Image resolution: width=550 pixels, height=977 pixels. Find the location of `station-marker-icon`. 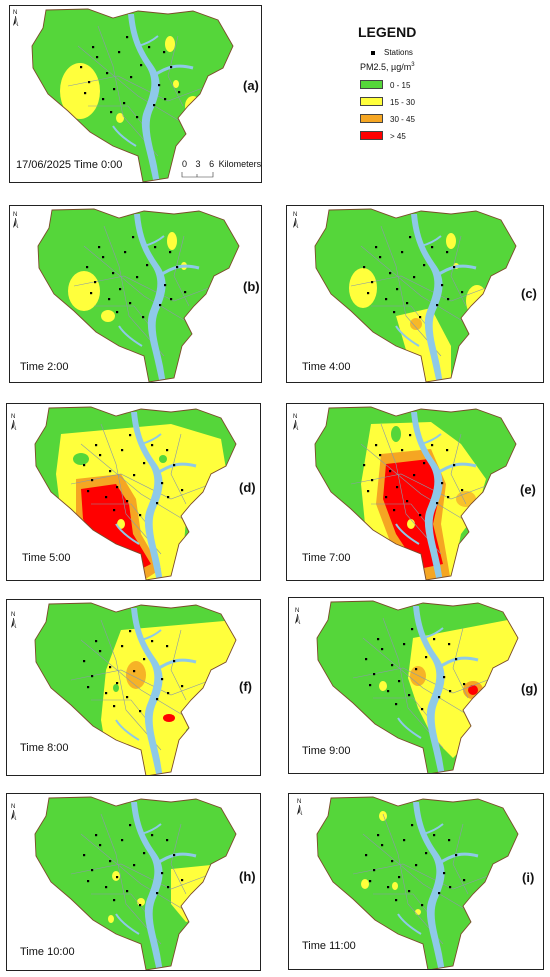

station-marker-icon is located at coordinates (373, 53).